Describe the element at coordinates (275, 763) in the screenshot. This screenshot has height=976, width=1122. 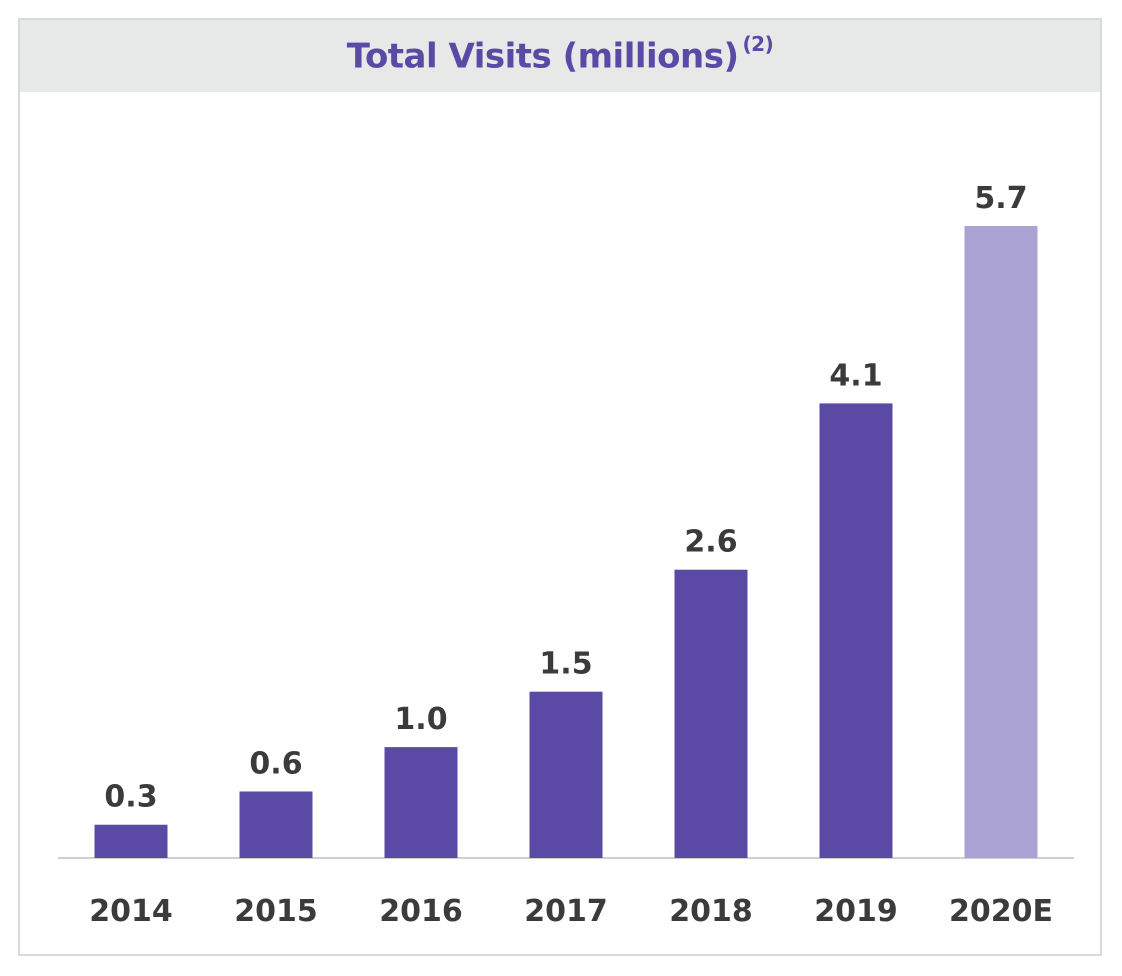
I see `data-label-2015: 0.6` at that location.